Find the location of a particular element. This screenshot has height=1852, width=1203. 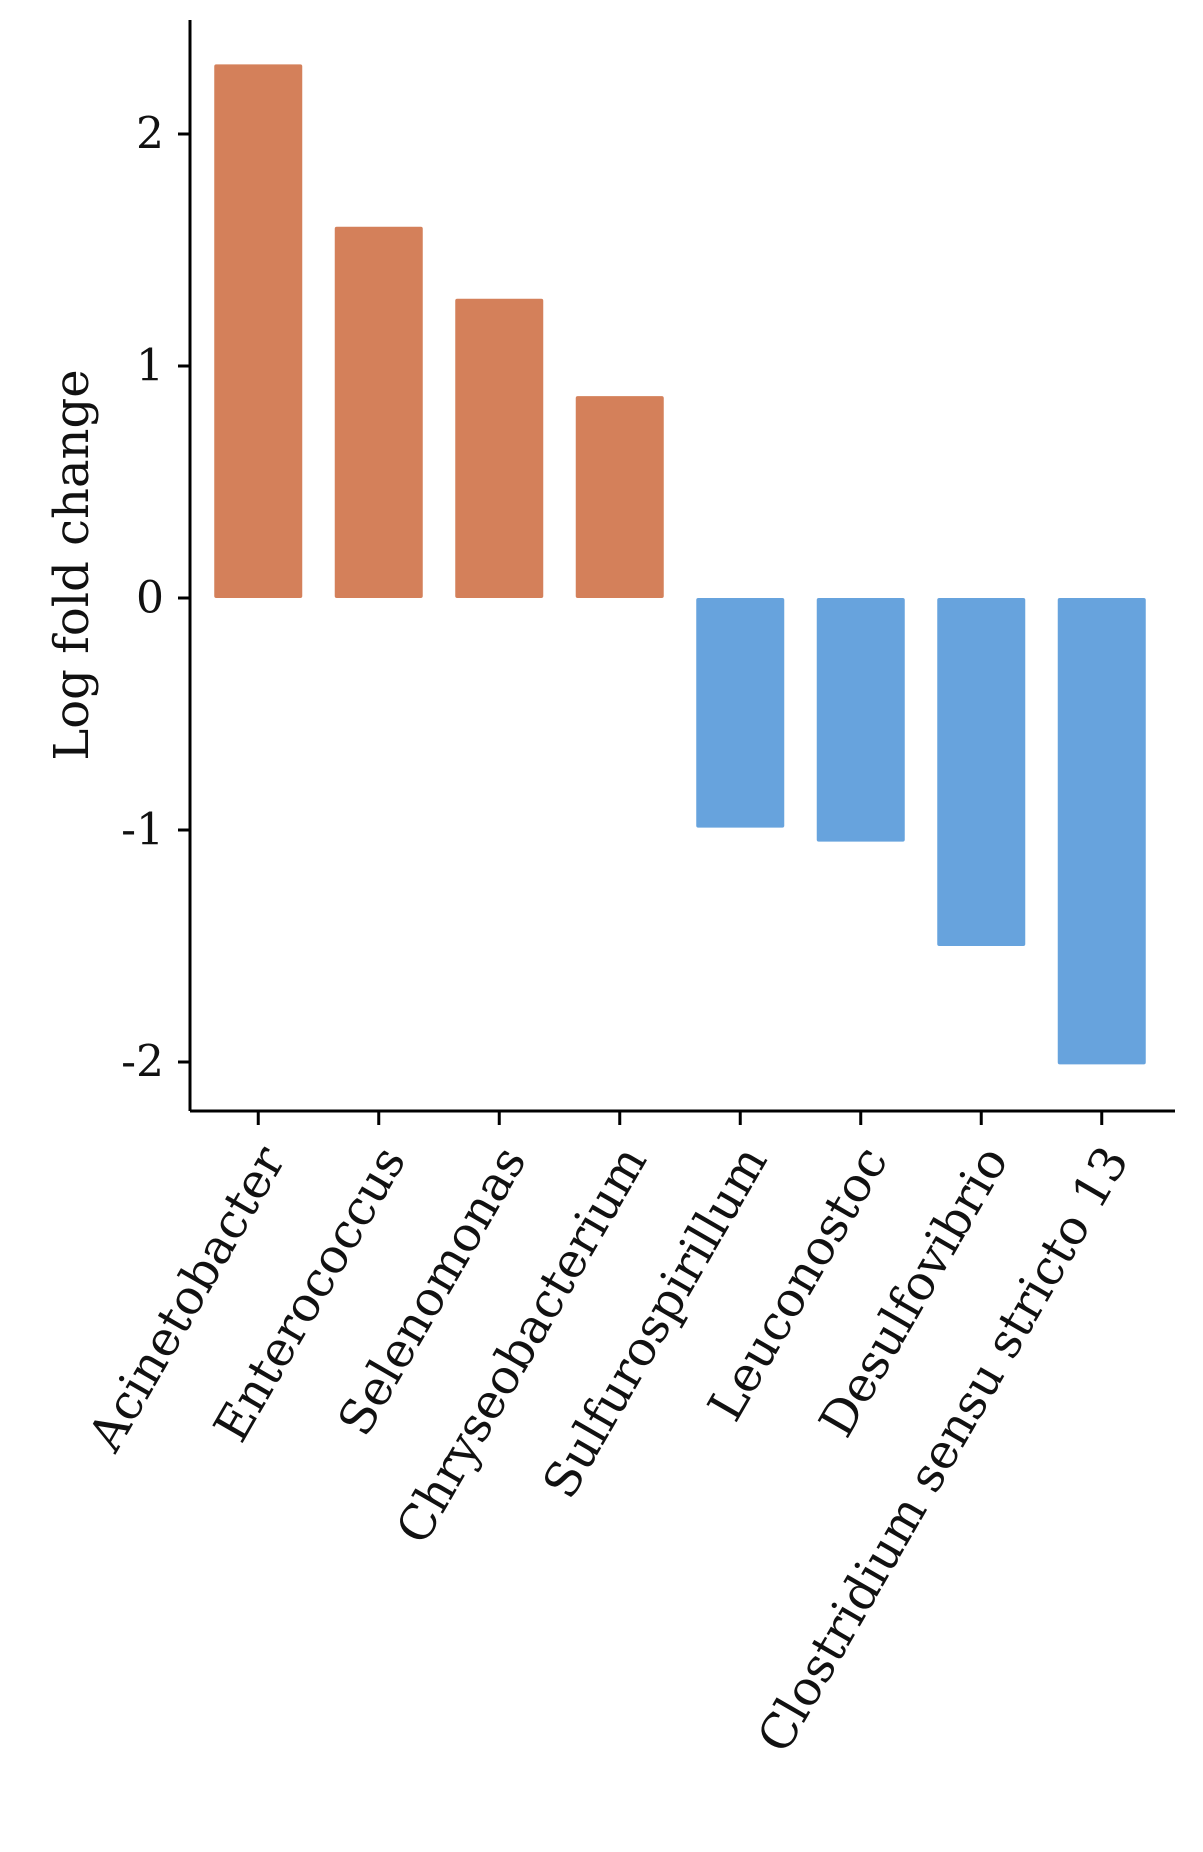

bar-chryseobacterium is located at coordinates (619, 497).